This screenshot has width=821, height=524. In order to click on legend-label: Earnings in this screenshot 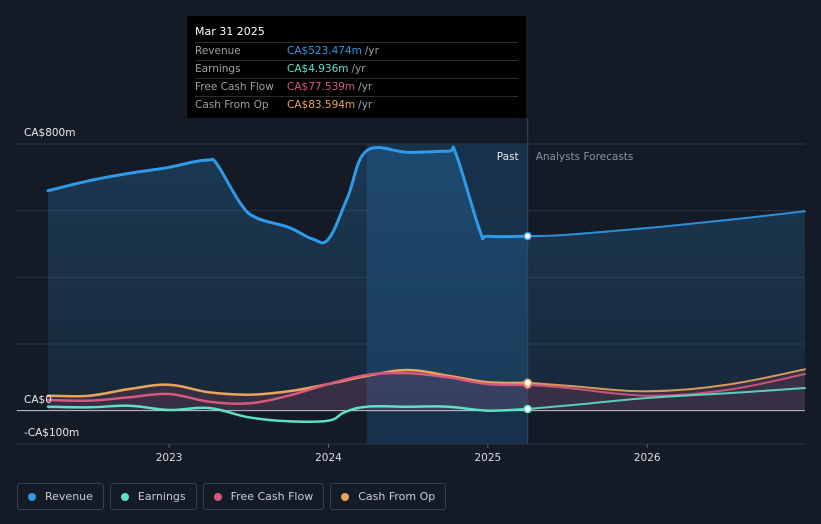, I will do `click(161, 496)`.